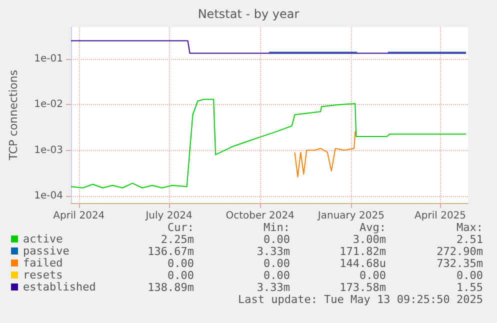 This screenshot has height=323, width=497. I want to click on text: 136.67m, so click(171, 251).